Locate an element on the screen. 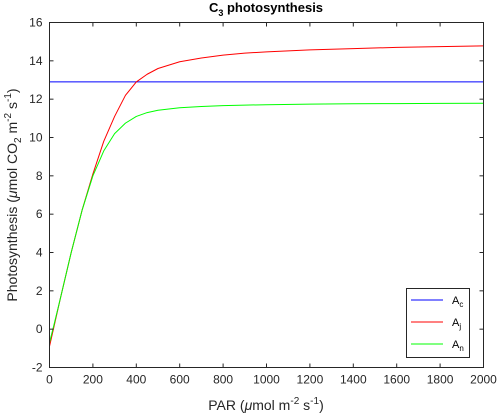 The image size is (498, 413). x-tick-label: 1000 is located at coordinates (266, 380).